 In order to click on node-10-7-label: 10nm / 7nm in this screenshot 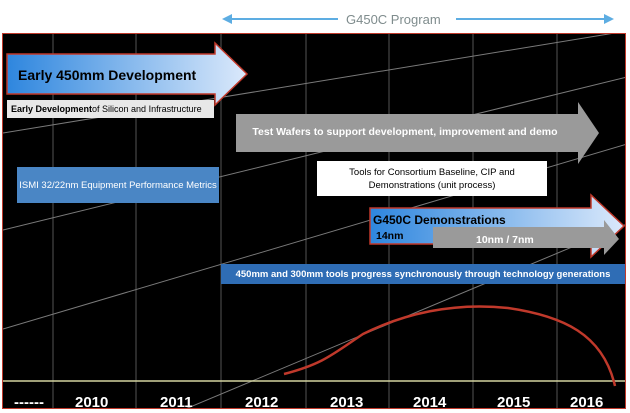, I will do `click(505, 240)`.